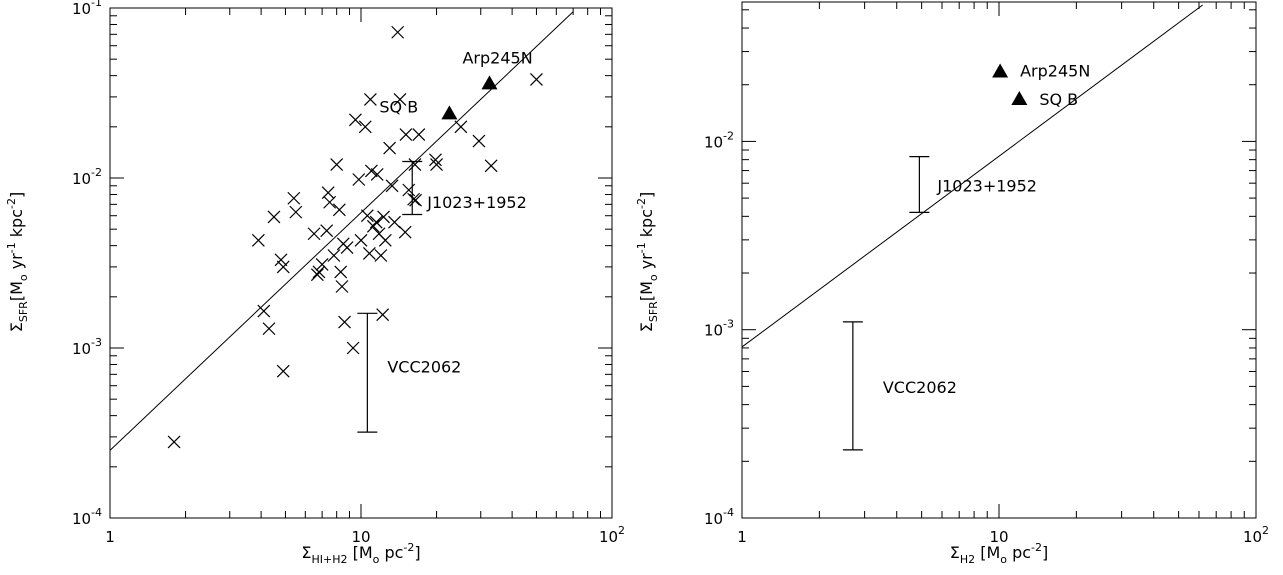 Image resolution: width=1283 pixels, height=575 pixels. I want to click on x-axis-label: ΣH2​ [Mo​ pc-2​], so click(999, 553).